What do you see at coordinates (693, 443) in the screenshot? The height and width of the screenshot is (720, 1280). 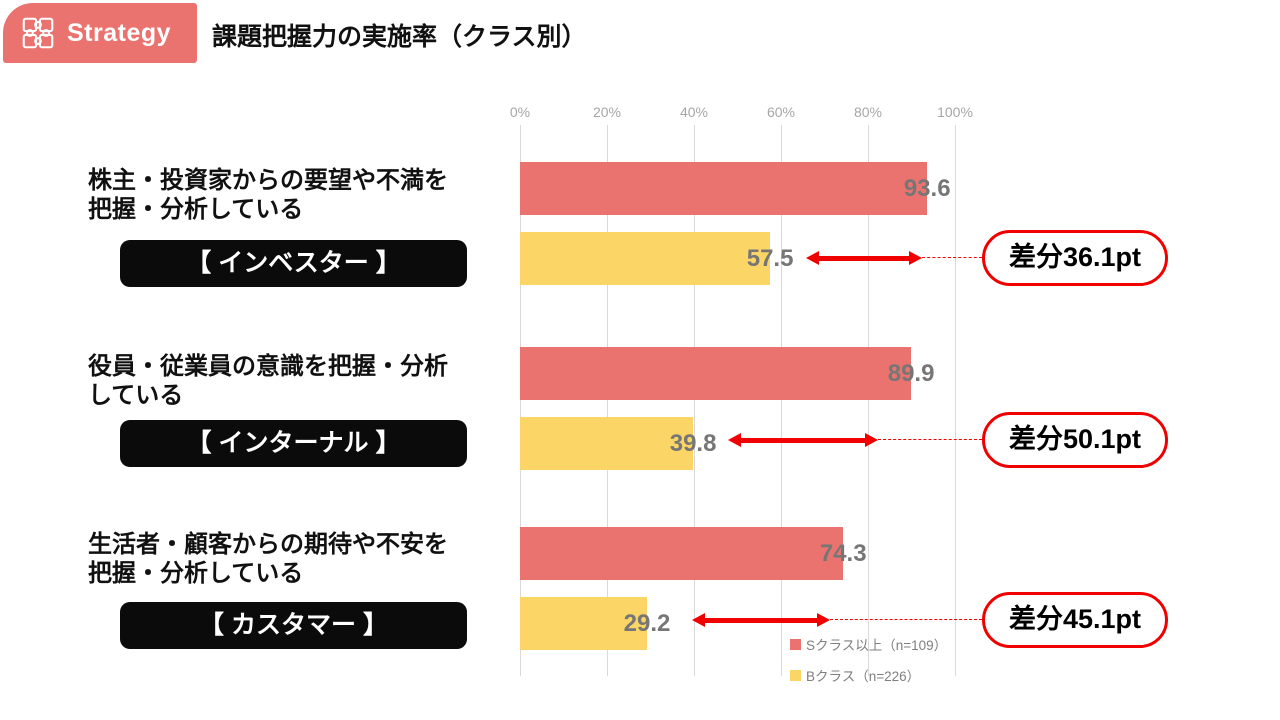 I see `bar-value: 39.8` at bounding box center [693, 443].